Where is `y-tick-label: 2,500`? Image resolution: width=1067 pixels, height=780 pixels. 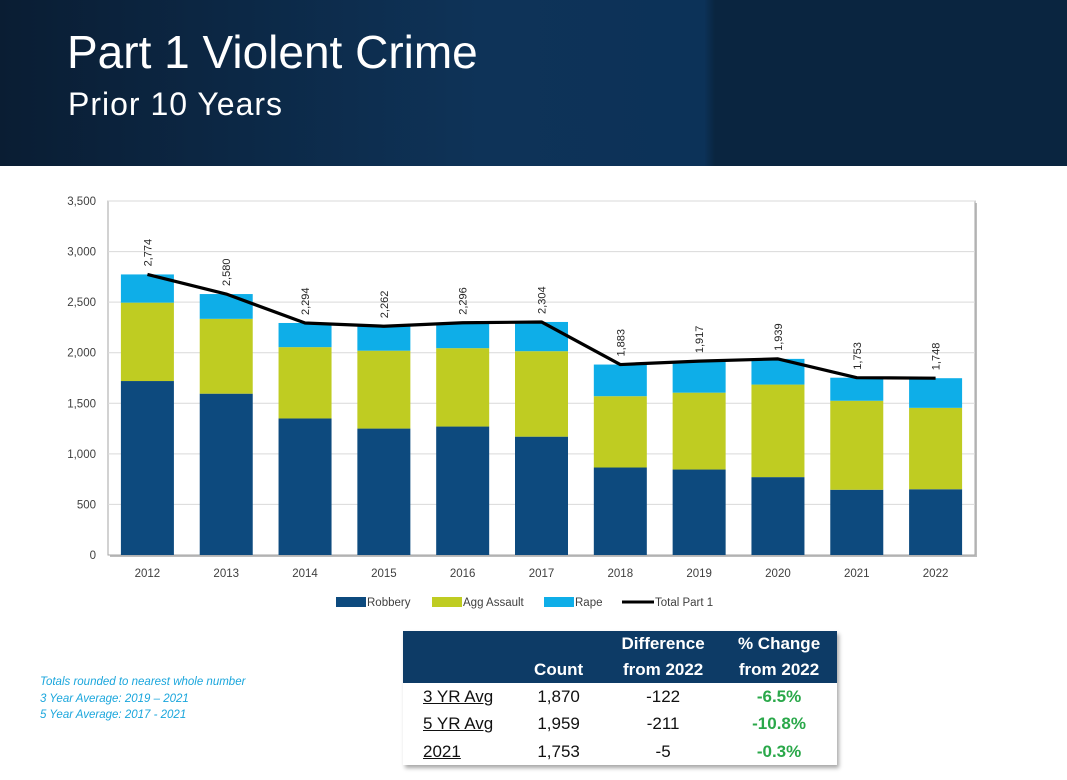
y-tick-label: 2,500 is located at coordinates (81, 303).